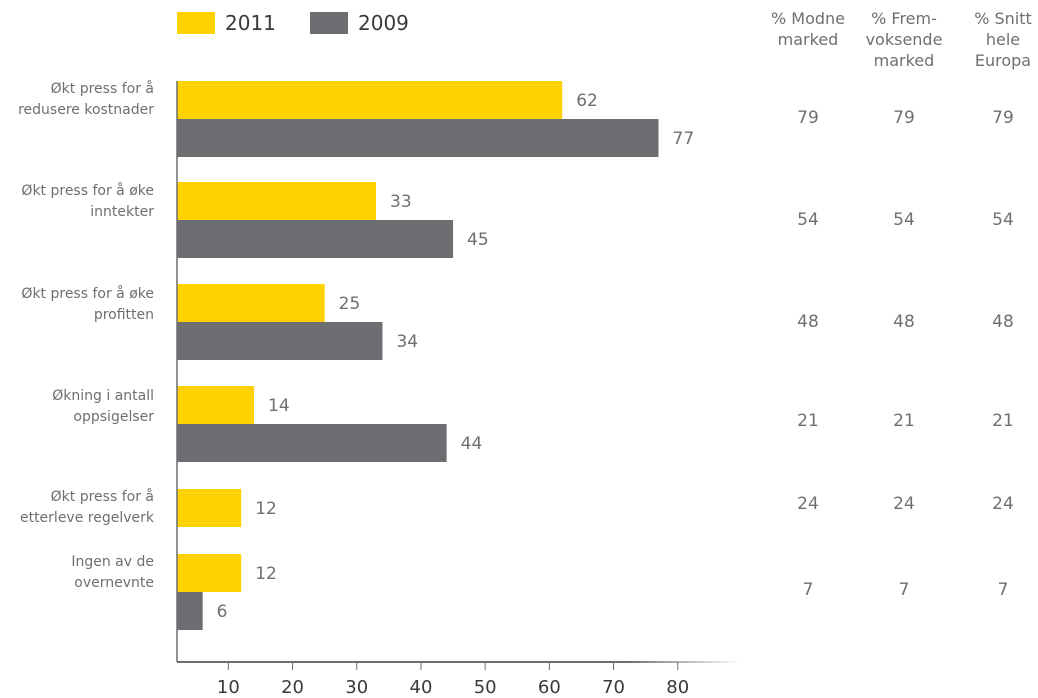 The width and height of the screenshot is (1038, 698). Describe the element at coordinates (356, 687) in the screenshot. I see `x-tick-label-30: 30` at that location.